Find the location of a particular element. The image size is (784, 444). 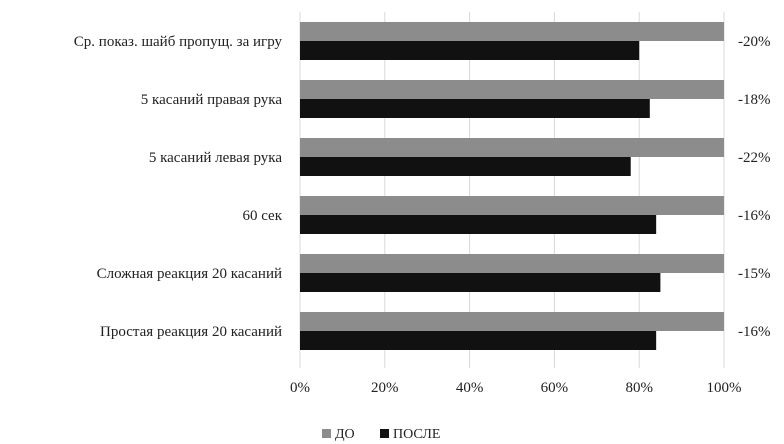

change-label: -20% is located at coordinates (754, 42).